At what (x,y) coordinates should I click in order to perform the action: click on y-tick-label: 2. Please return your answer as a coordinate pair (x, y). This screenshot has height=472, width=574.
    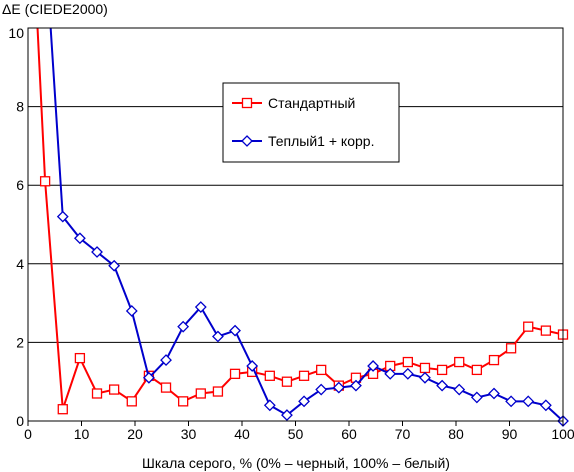
    Looking at the image, I should click on (20, 342).